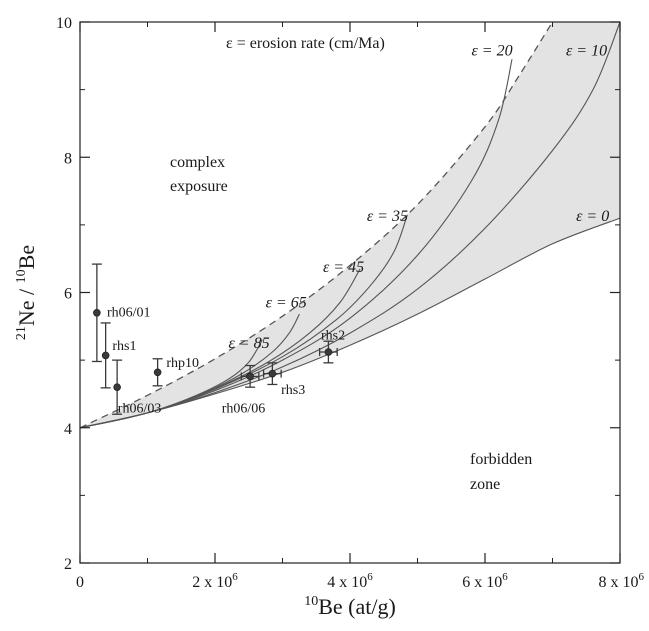 This screenshot has width=649, height=631. I want to click on sample-point-rhp10: rhp10, so click(175, 371).